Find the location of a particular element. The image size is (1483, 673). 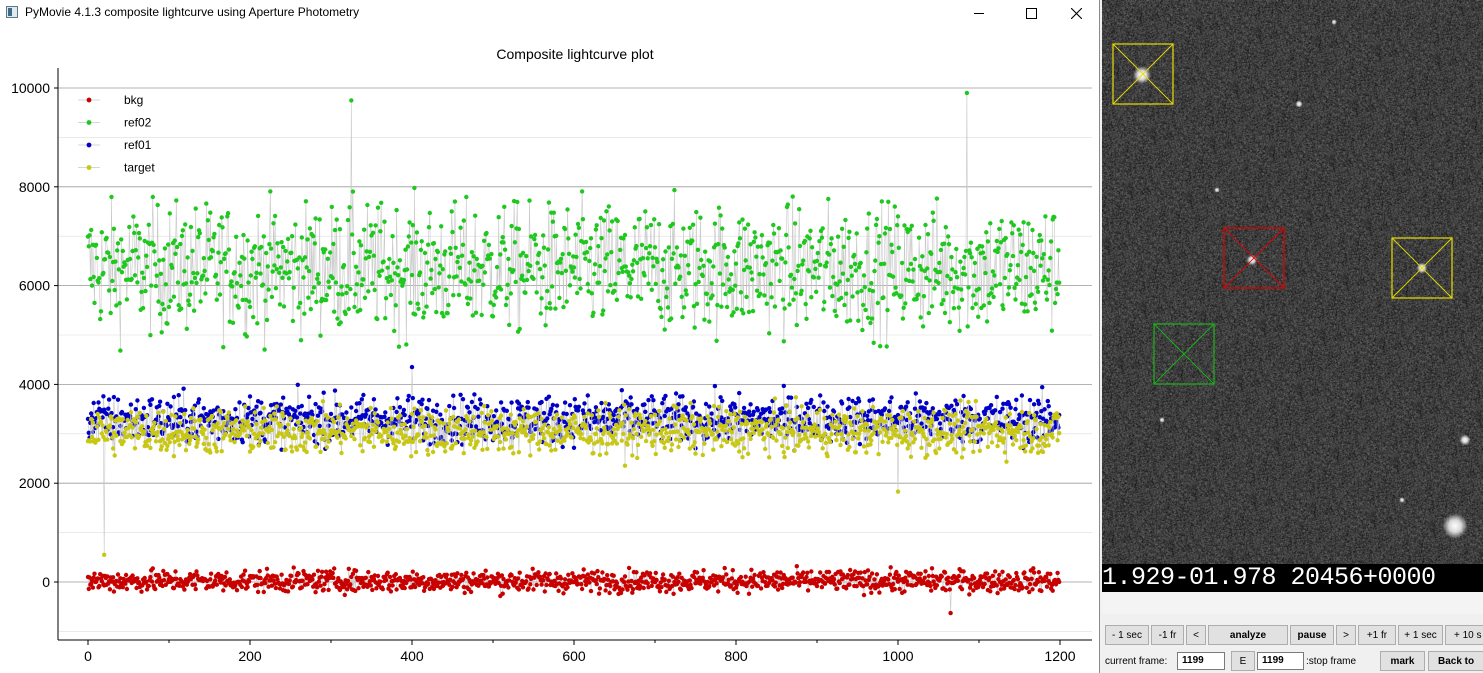

aperture-ref01 is located at coordinates (1422, 268).